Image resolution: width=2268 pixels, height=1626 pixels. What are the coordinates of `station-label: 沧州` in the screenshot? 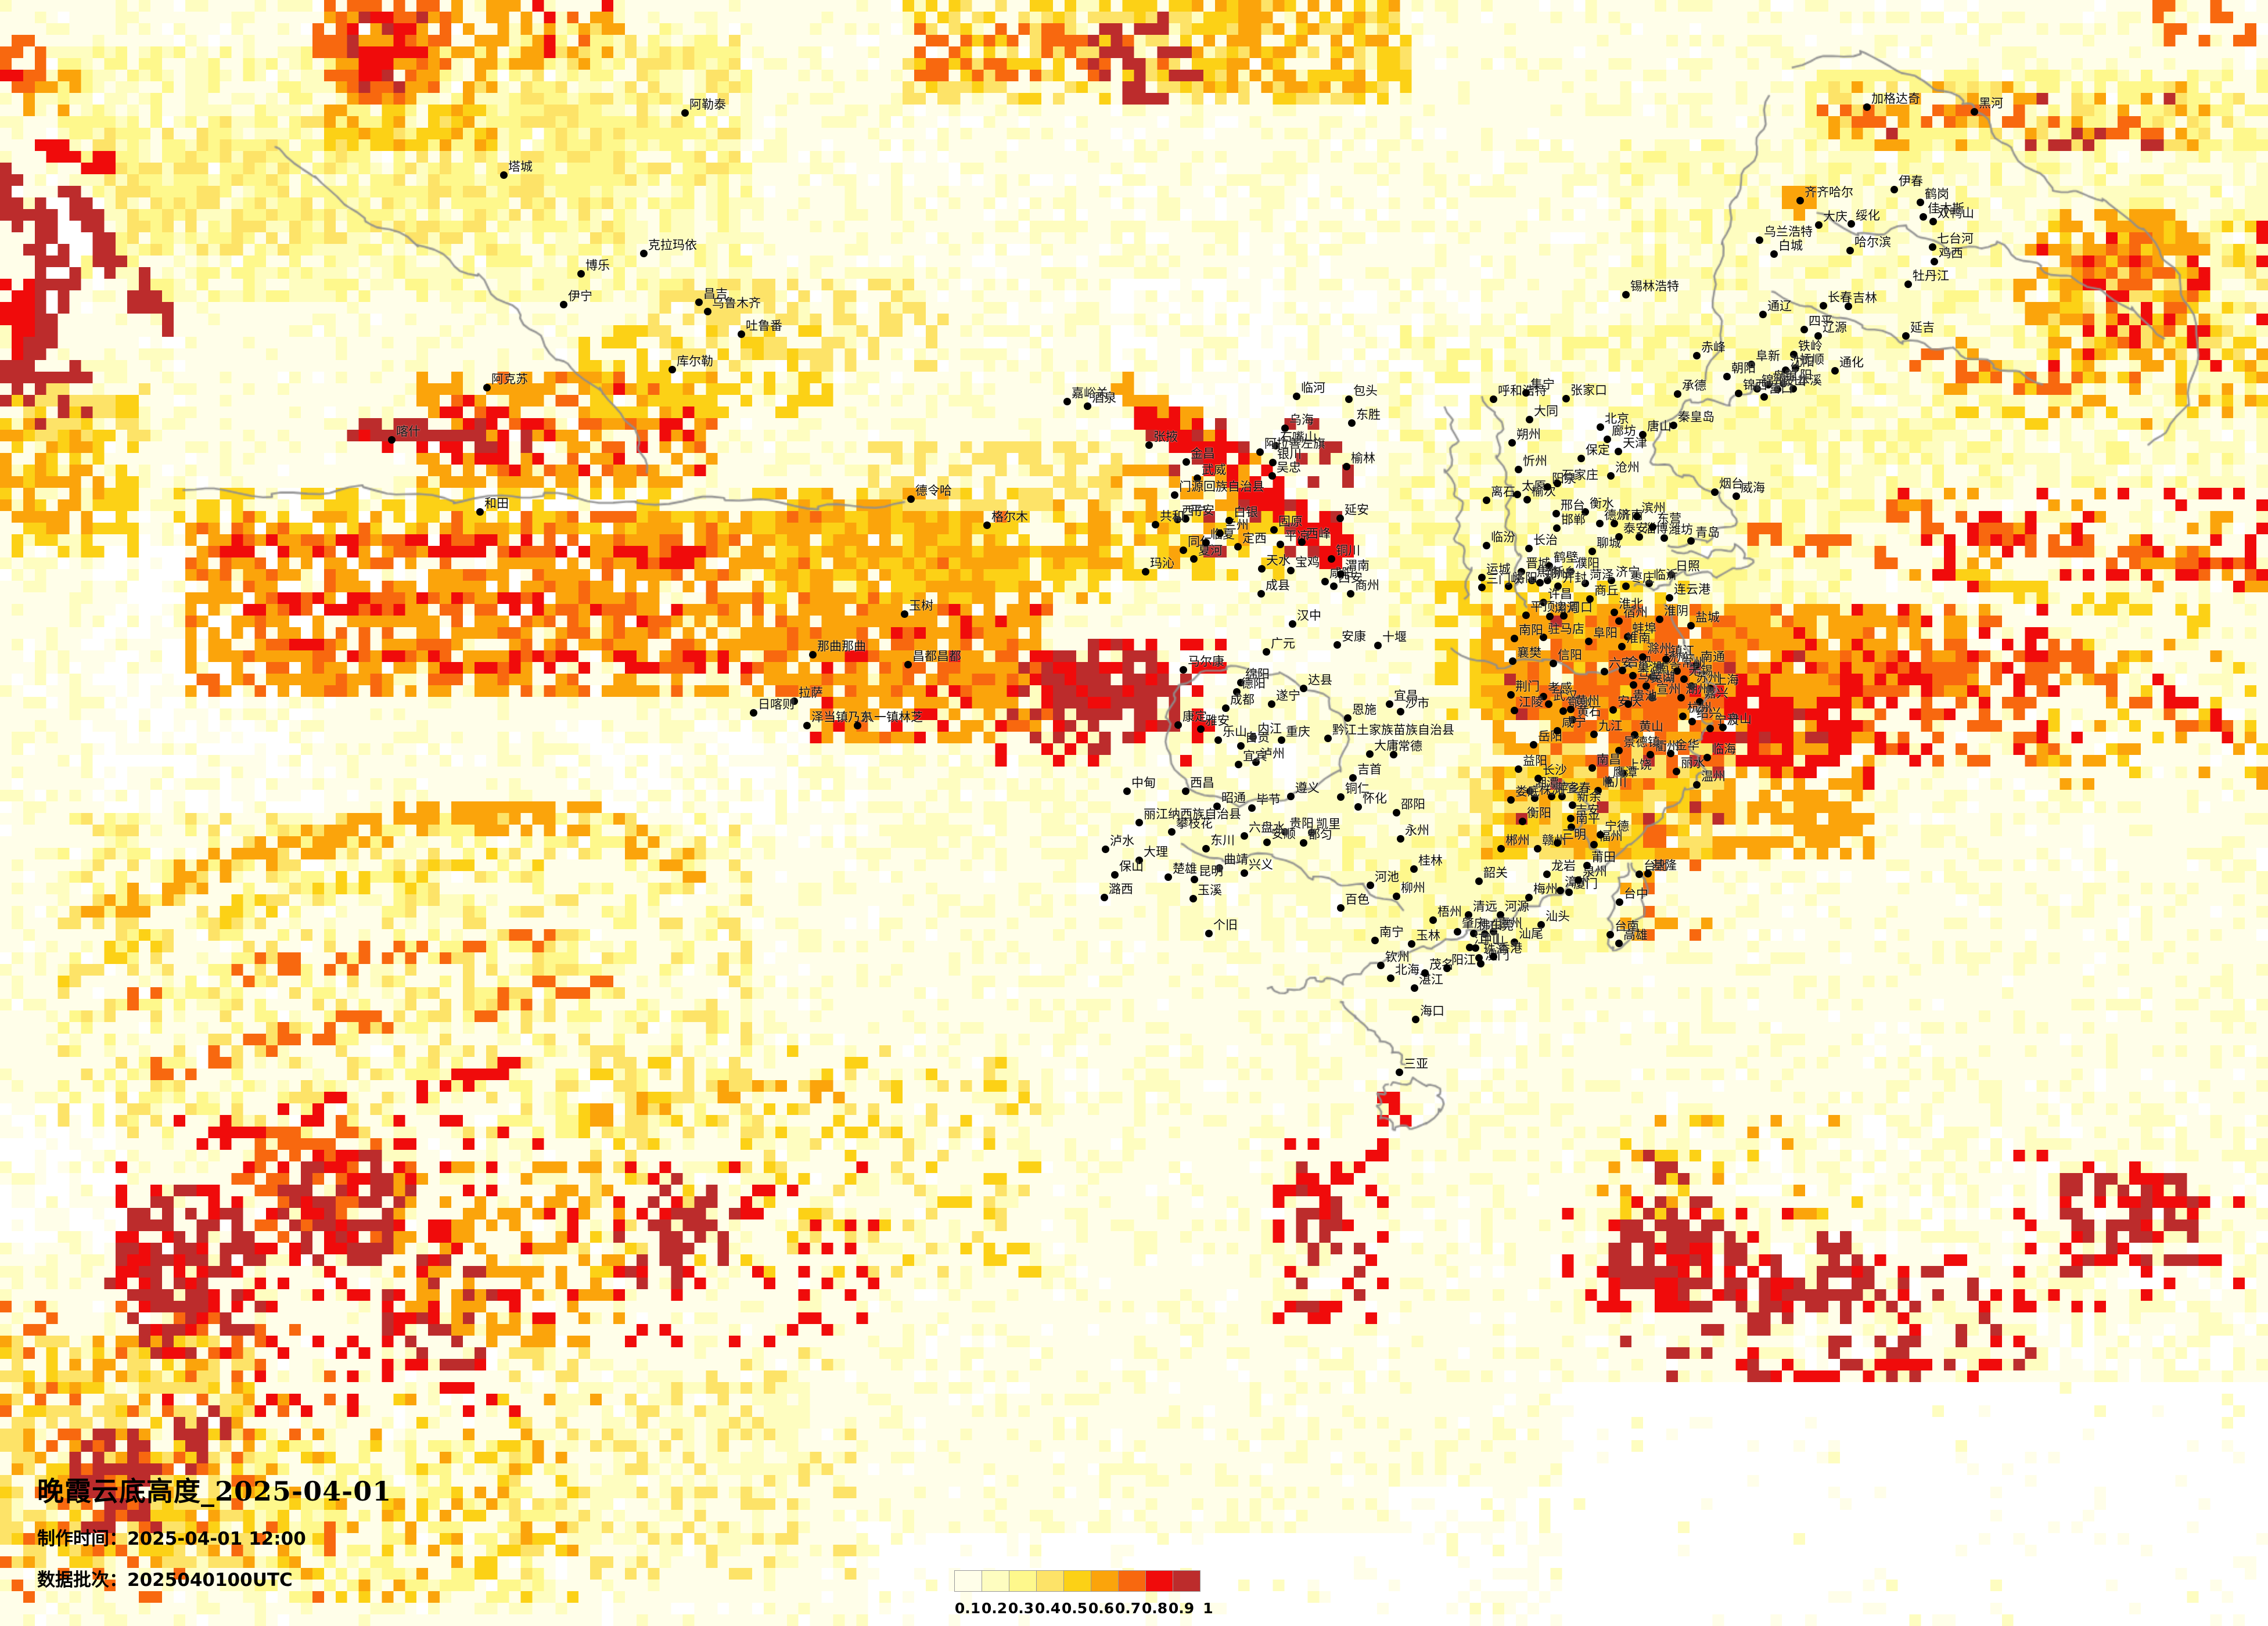 It's located at (1627, 467).